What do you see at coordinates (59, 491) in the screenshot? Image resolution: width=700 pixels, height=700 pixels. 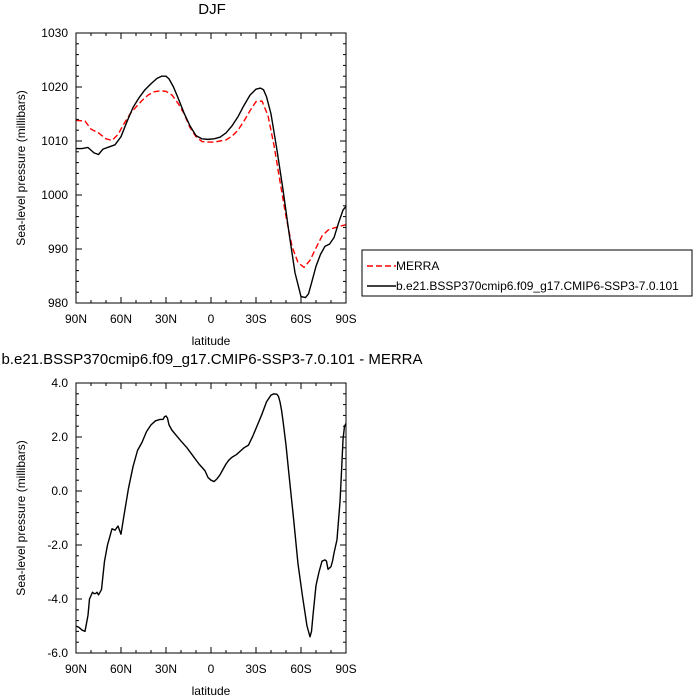 I see `bottom-chart-y-tick-label: 0.0` at bounding box center [59, 491].